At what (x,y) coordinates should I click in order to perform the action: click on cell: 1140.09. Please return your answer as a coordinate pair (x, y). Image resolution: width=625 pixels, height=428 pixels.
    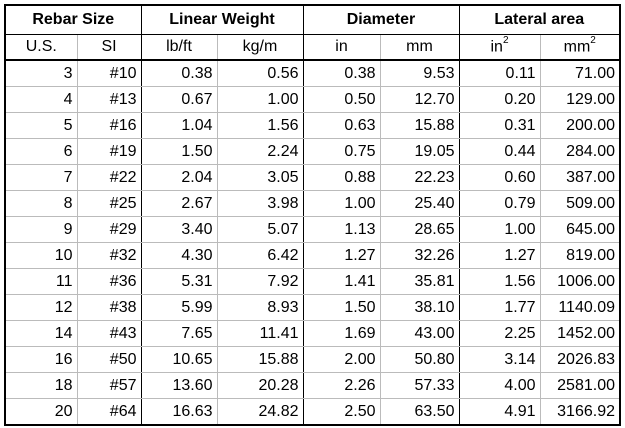
    Looking at the image, I should click on (579, 307).